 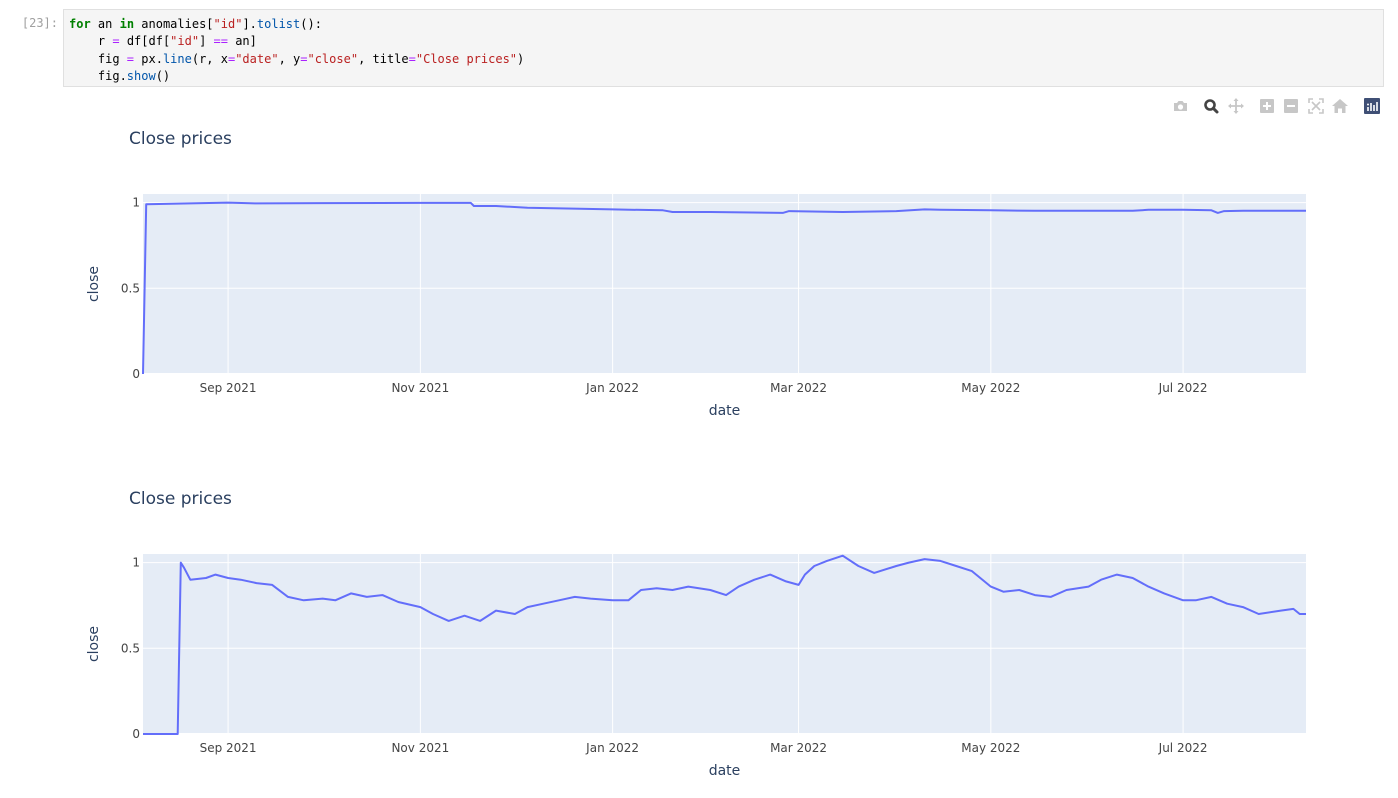 I want to click on autoscale-icon, so click(x=1316, y=106).